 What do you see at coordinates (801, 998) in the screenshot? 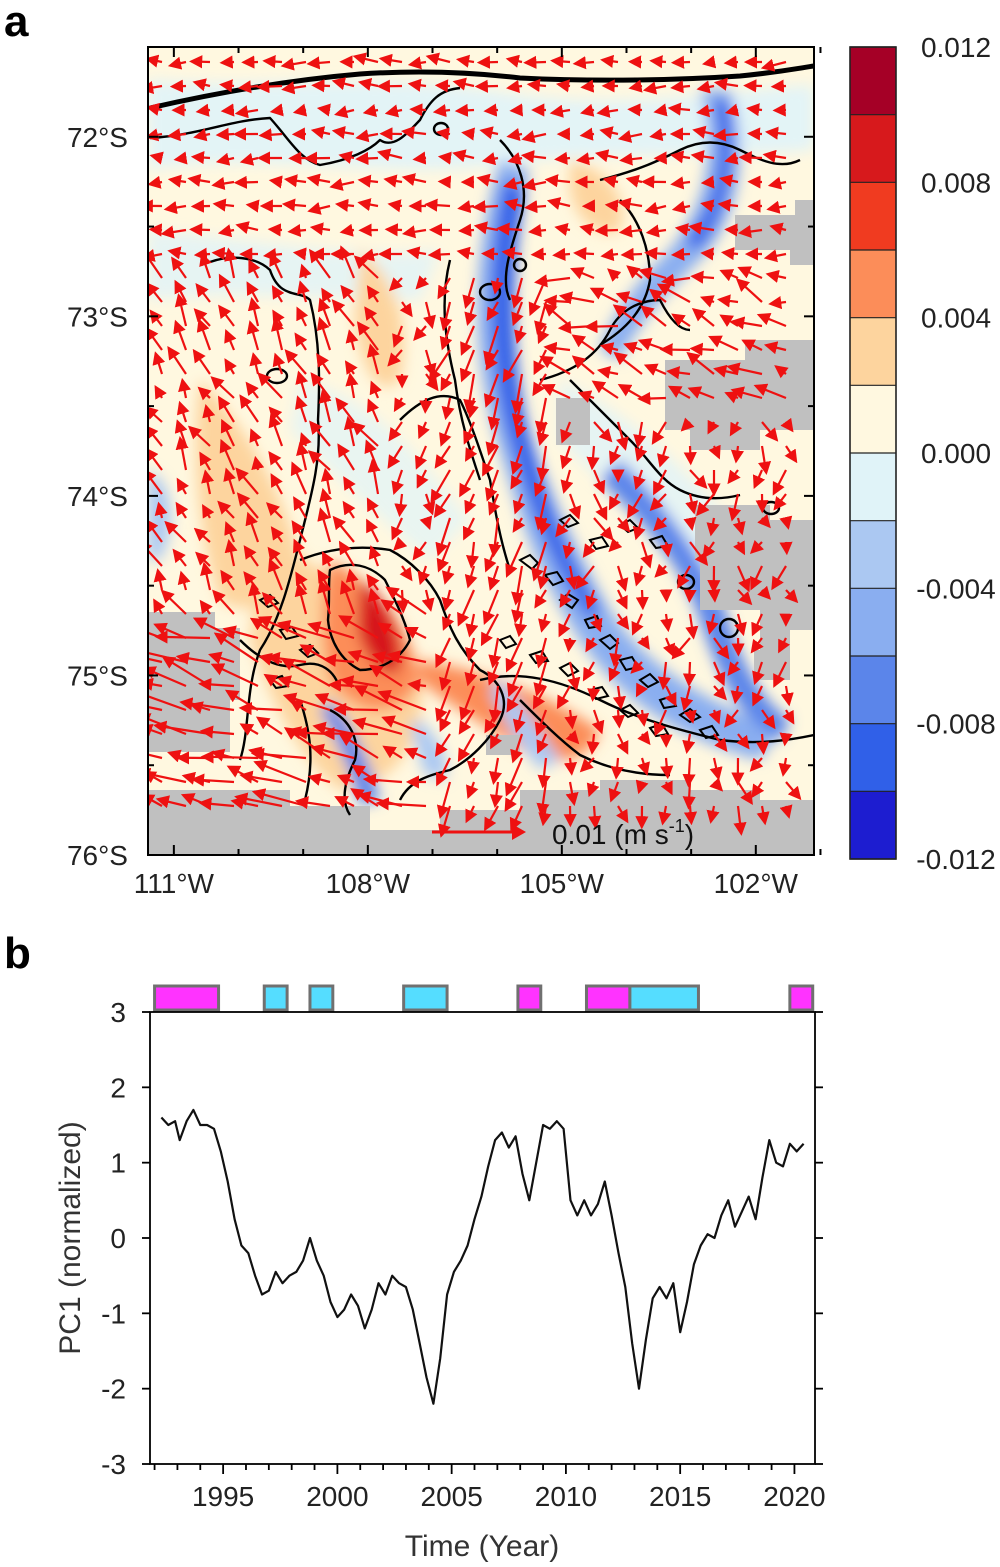
I see `event-bar` at bounding box center [801, 998].